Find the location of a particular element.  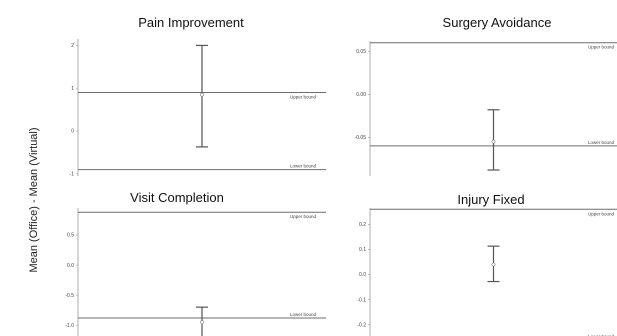

y-tick-label: 0.1 is located at coordinates (362, 250).